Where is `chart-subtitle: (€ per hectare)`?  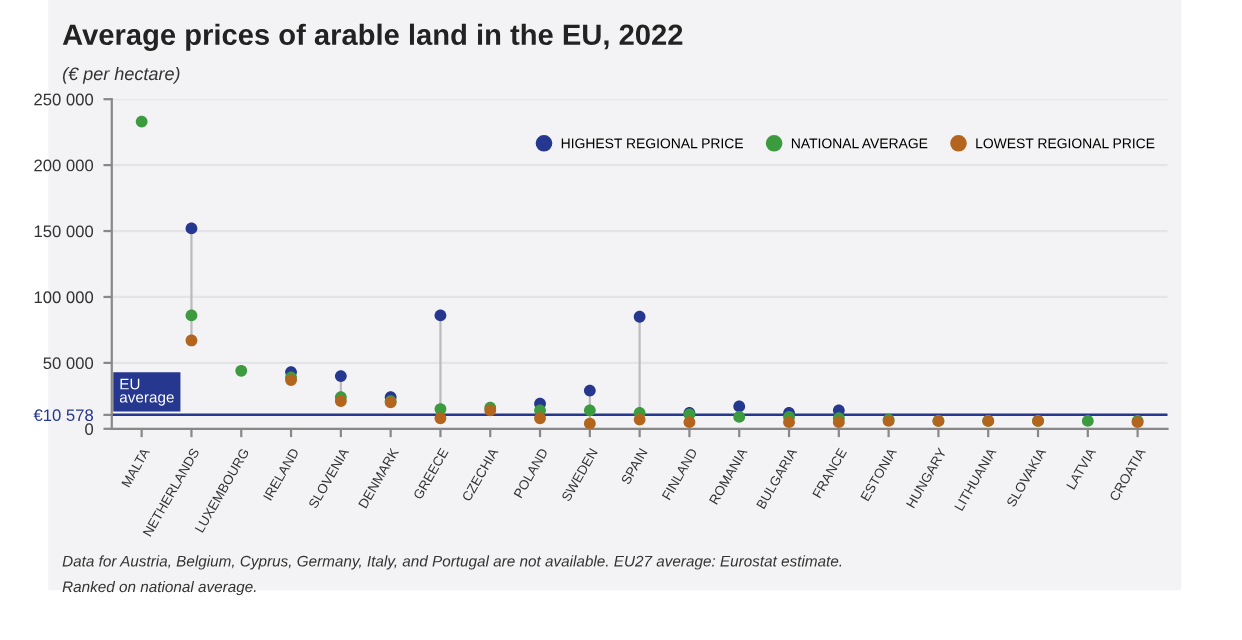 chart-subtitle: (€ per hectare) is located at coordinates (121, 75).